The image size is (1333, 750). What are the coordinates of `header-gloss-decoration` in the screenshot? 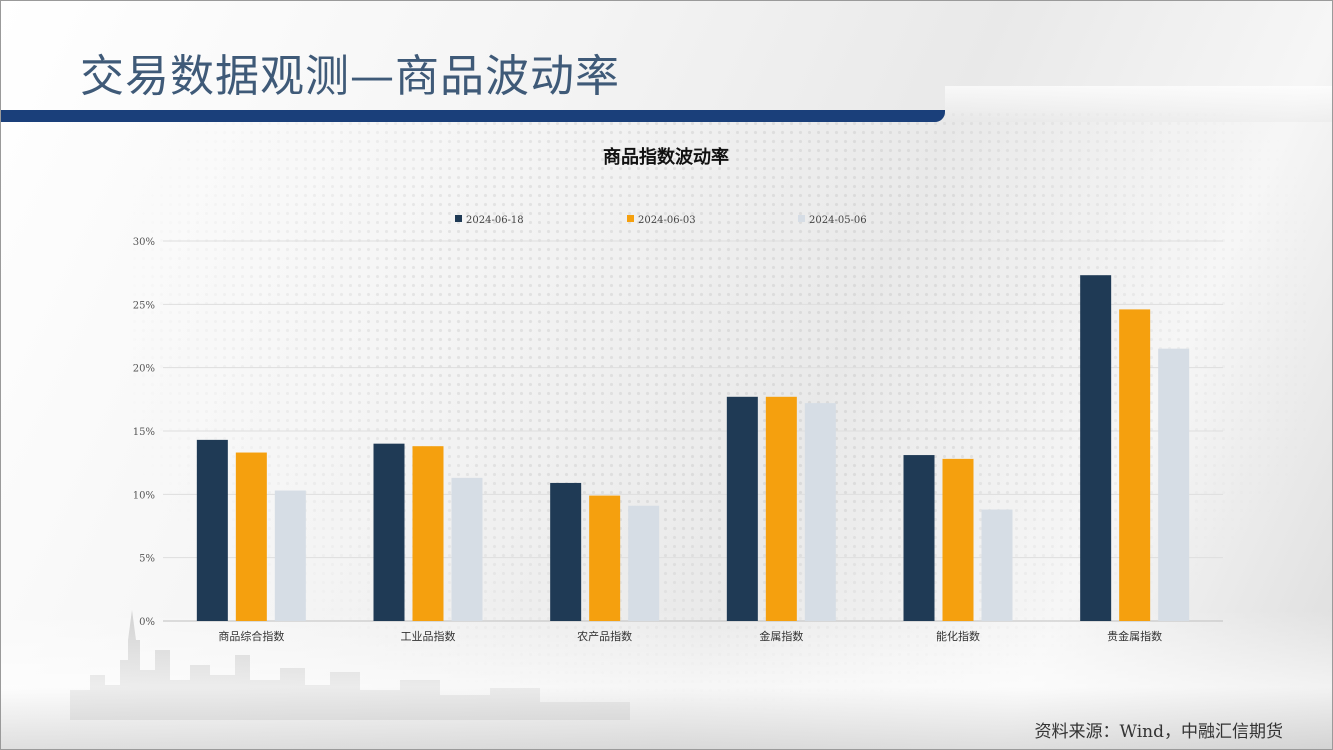 It's located at (1139, 104).